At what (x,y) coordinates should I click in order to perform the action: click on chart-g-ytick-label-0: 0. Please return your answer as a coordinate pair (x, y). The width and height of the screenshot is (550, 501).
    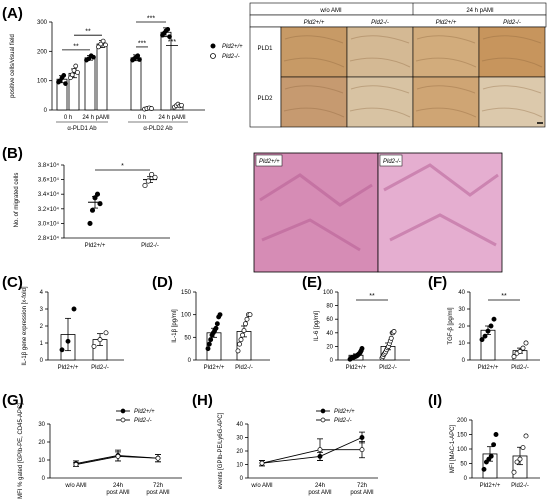
    Looking at the image, I should click on (44, 479).